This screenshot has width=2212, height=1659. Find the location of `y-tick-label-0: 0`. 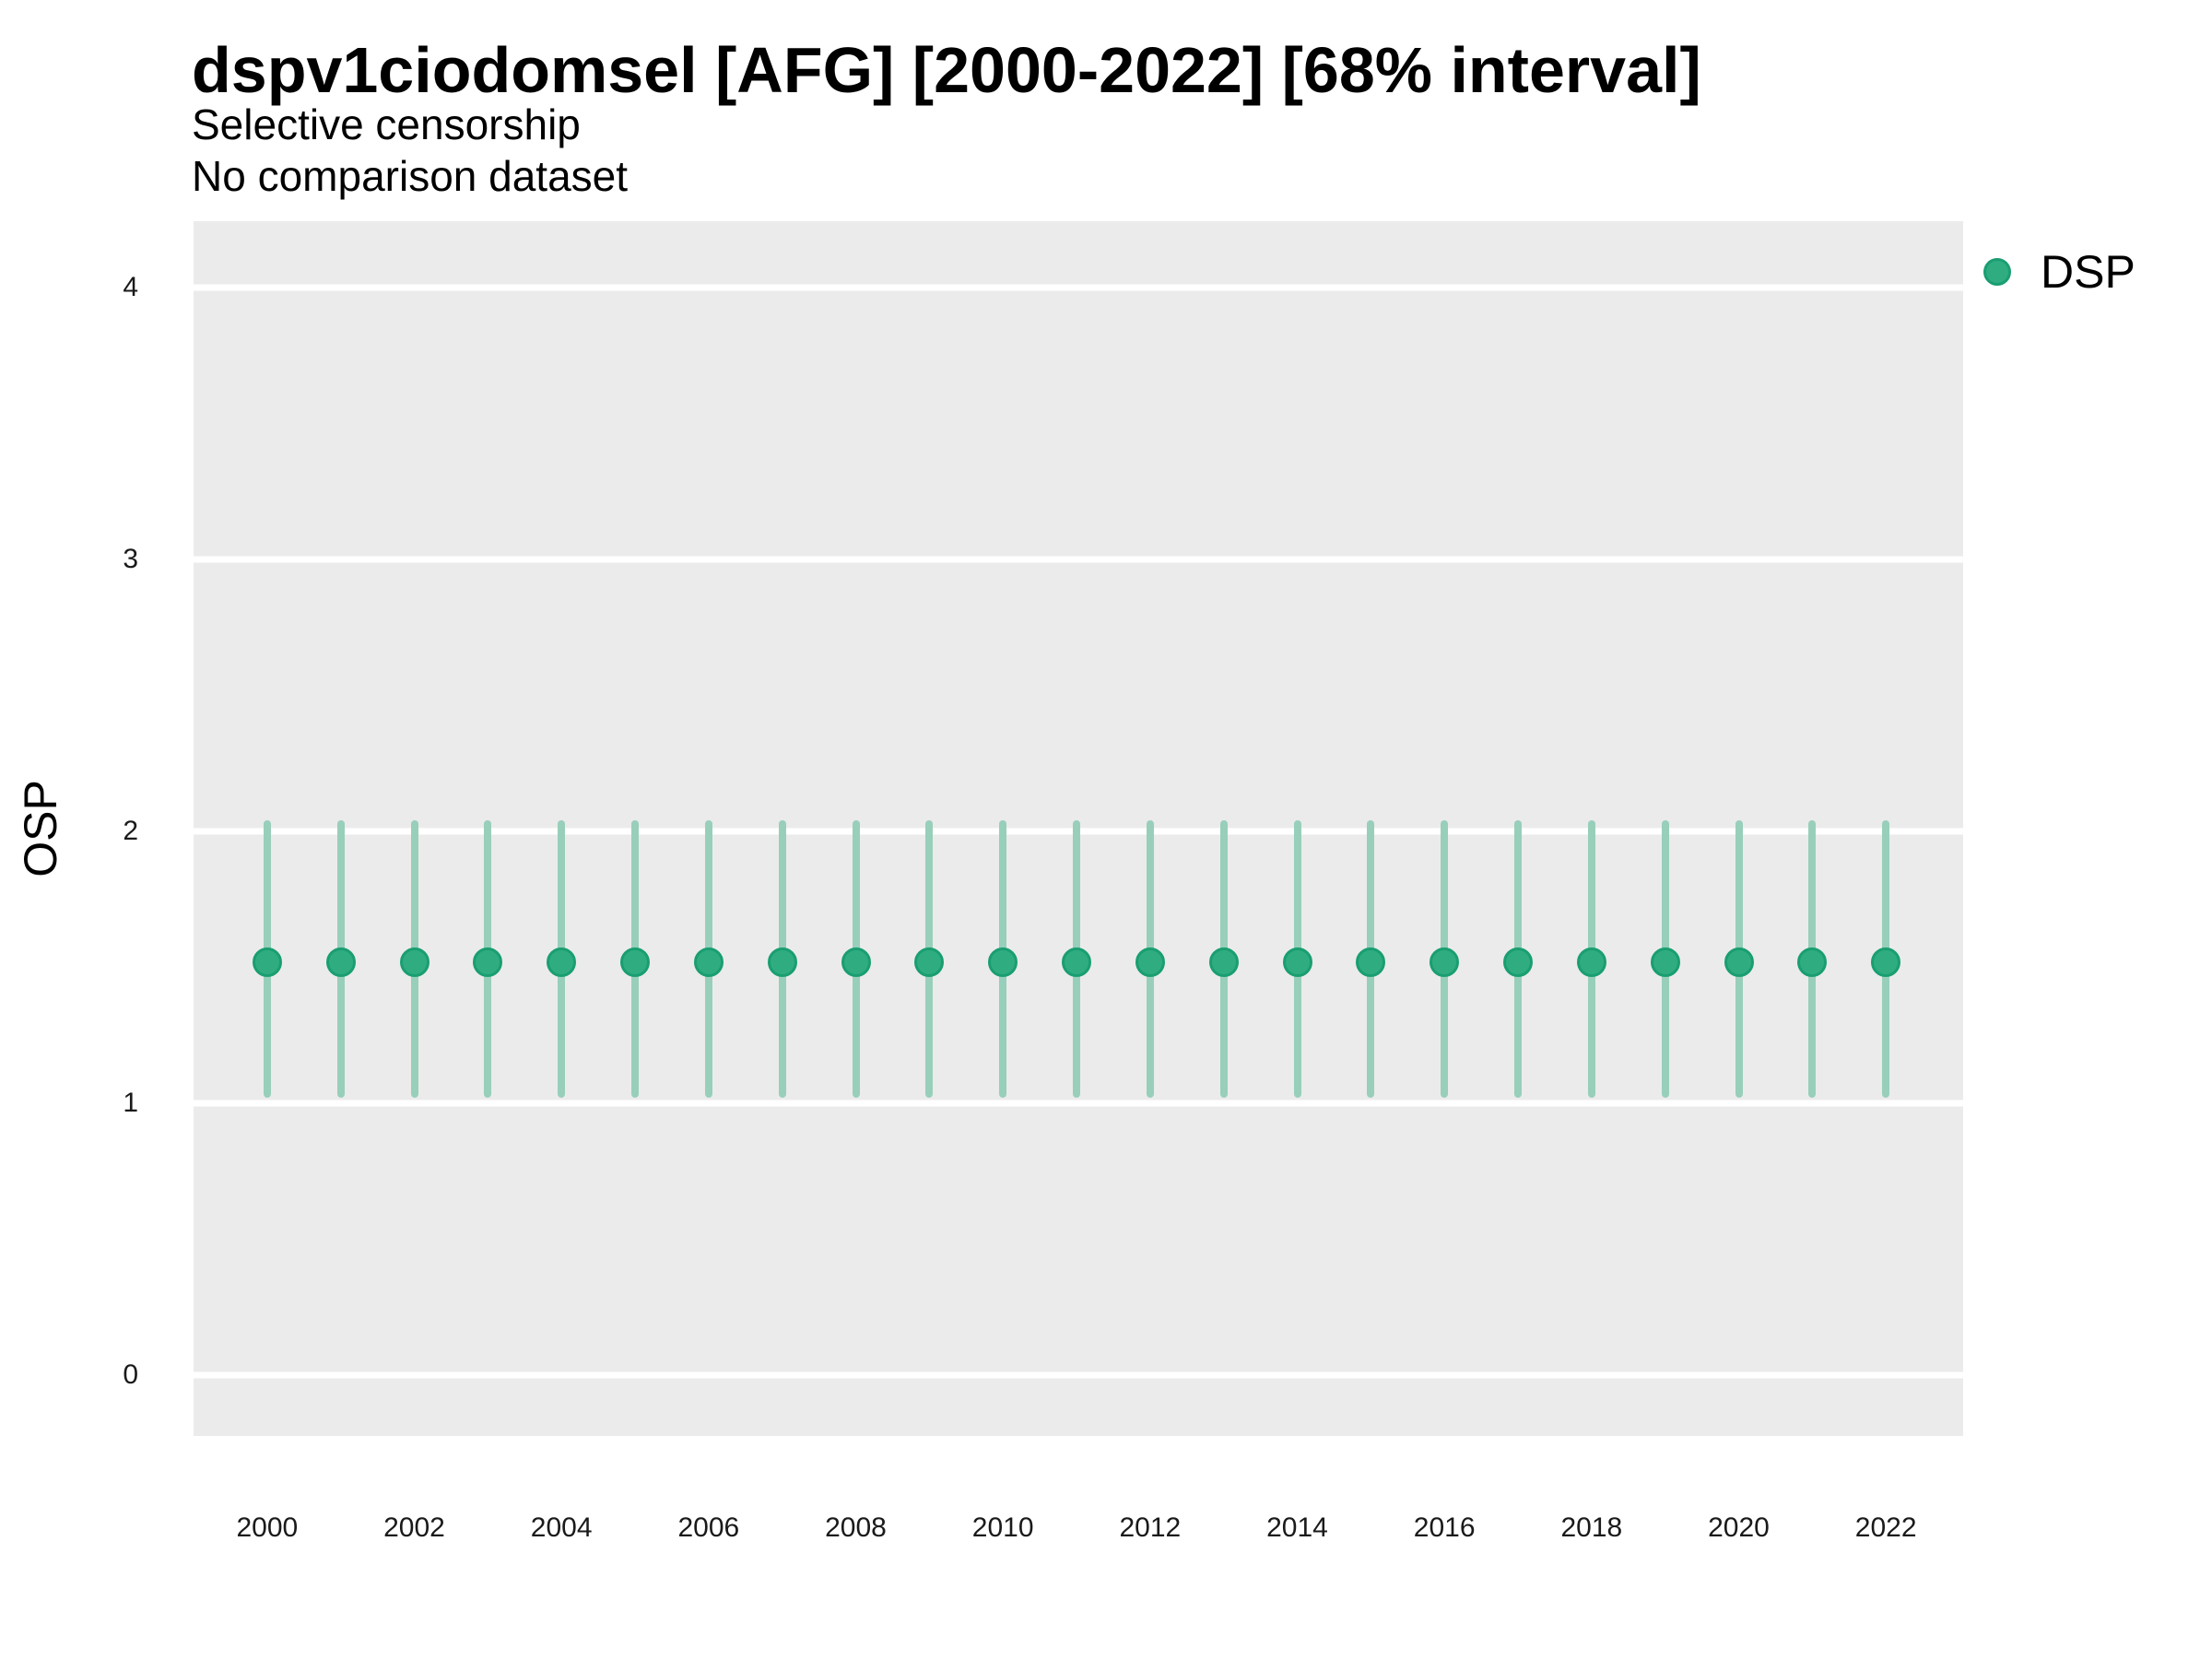

y-tick-label-0: 0 is located at coordinates (130, 1374).